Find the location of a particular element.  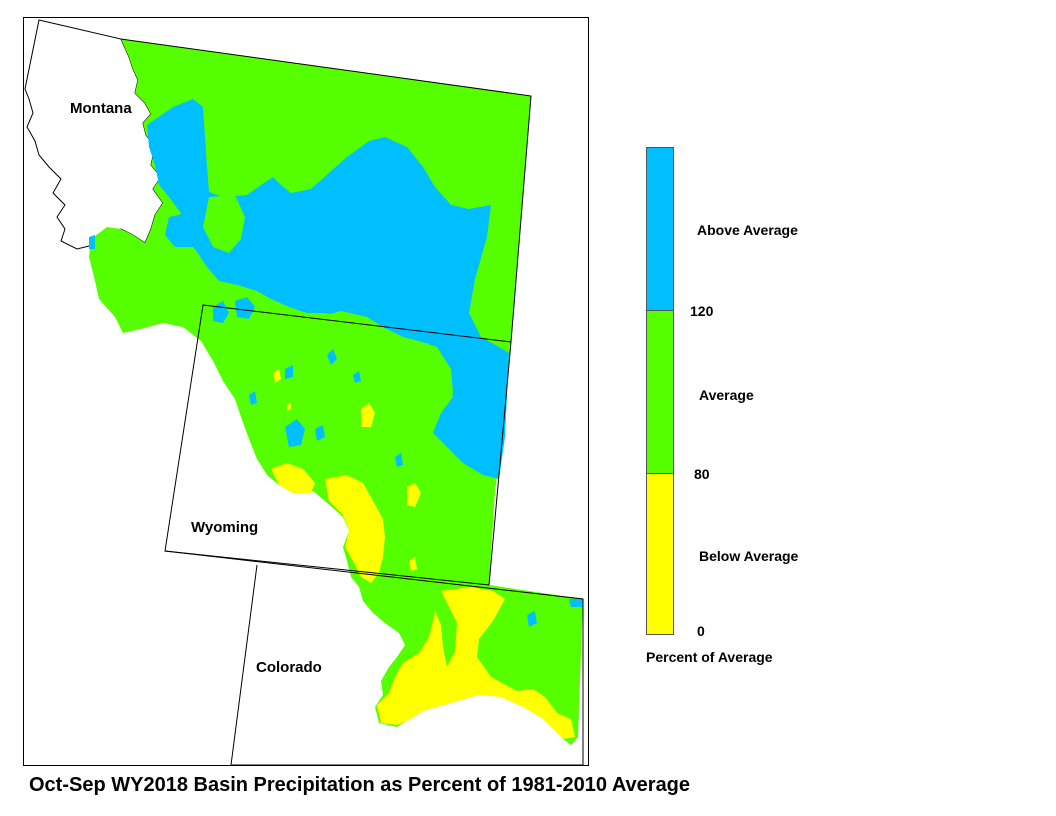

legend-break-high: 120 is located at coordinates (702, 311).